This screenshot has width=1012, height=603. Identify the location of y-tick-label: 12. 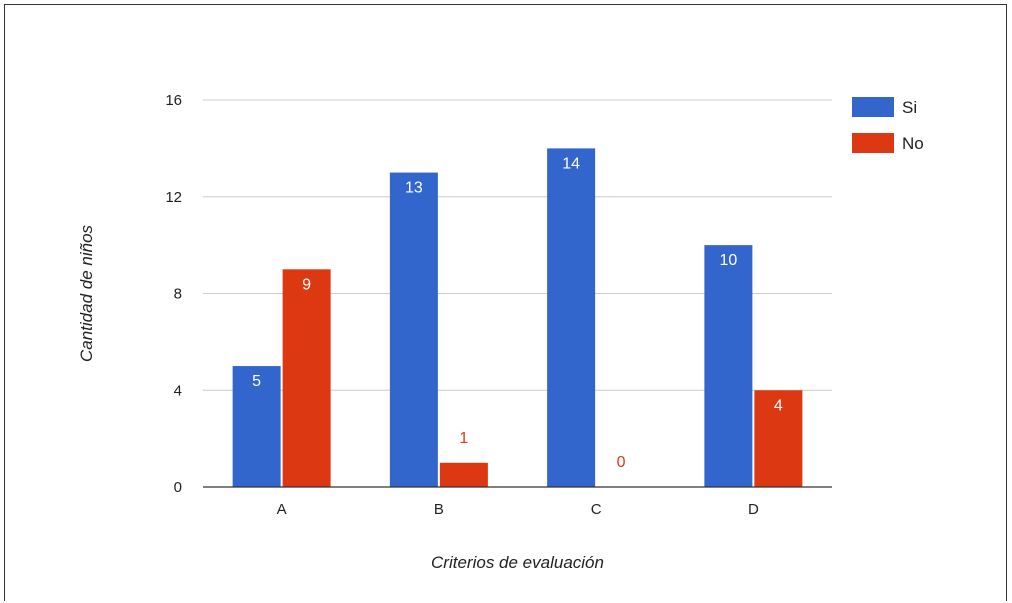
(173, 197).